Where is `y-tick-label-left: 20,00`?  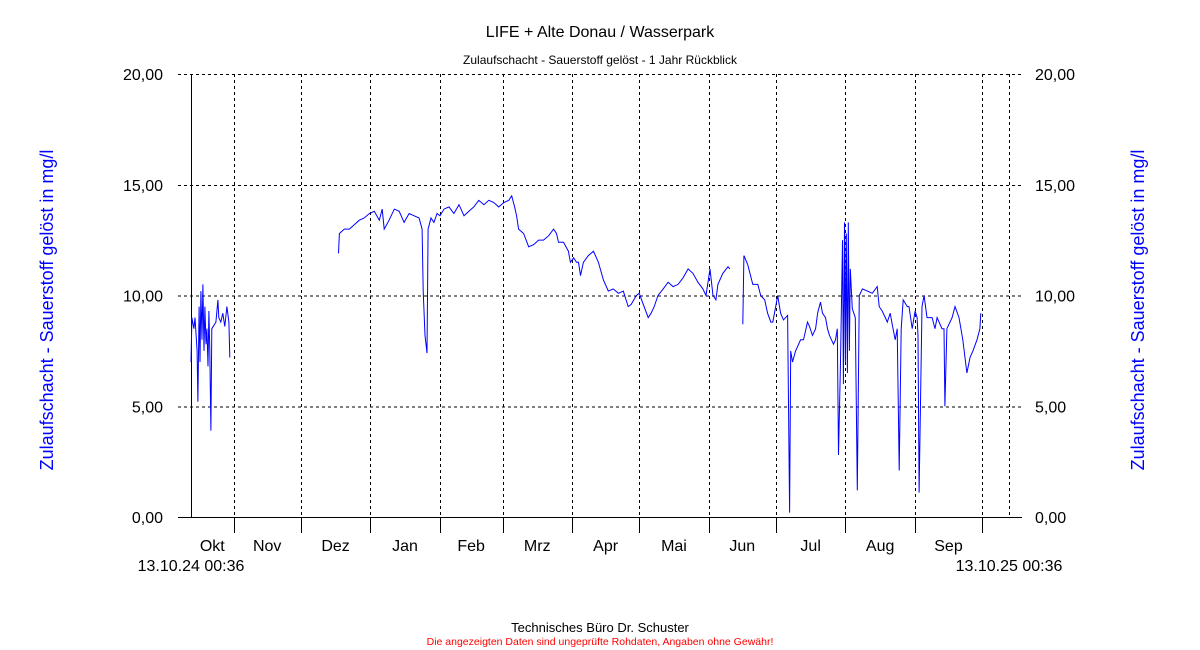 y-tick-label-left: 20,00 is located at coordinates (143, 75).